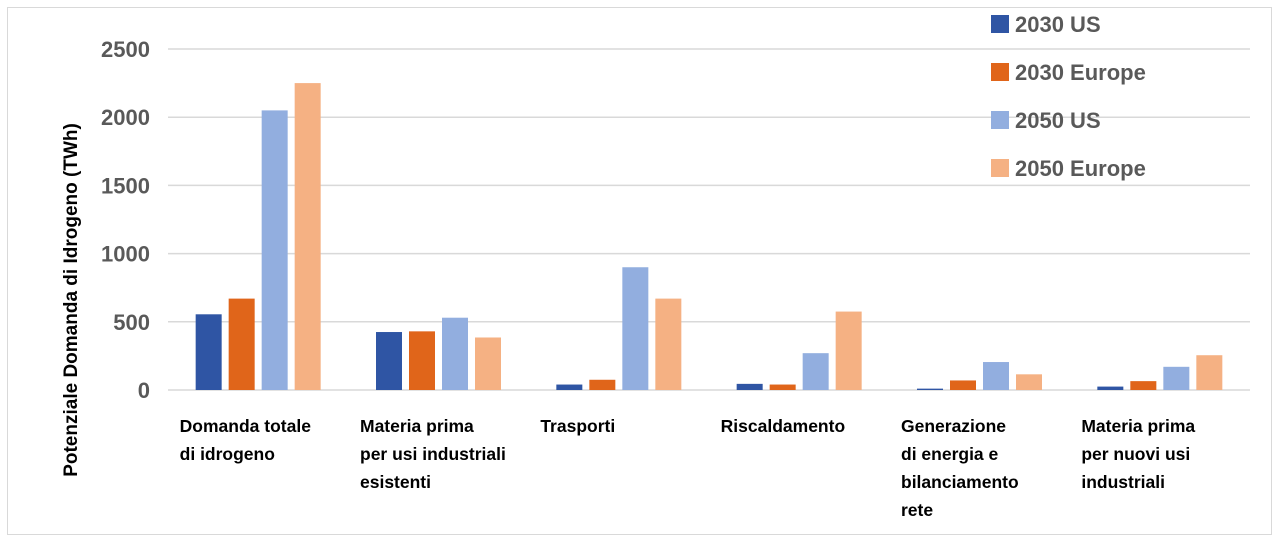  Describe the element at coordinates (953, 426) in the screenshot. I see `x-category-label: Generazione` at that location.